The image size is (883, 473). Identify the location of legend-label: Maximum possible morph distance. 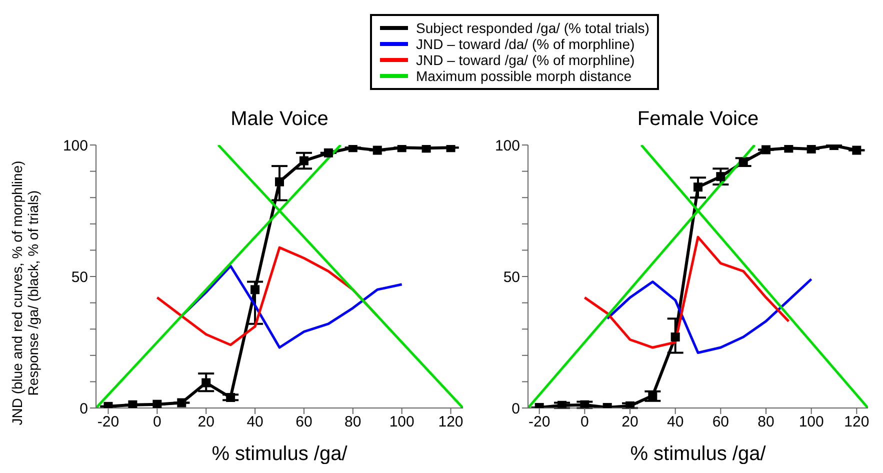
(524, 76).